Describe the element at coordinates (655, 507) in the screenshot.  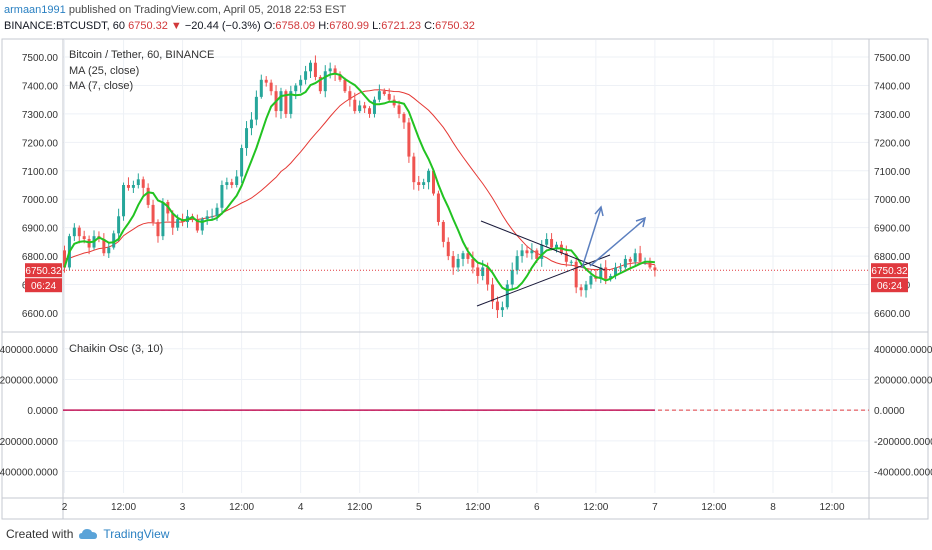
I see `time-tick-label: 7` at that location.